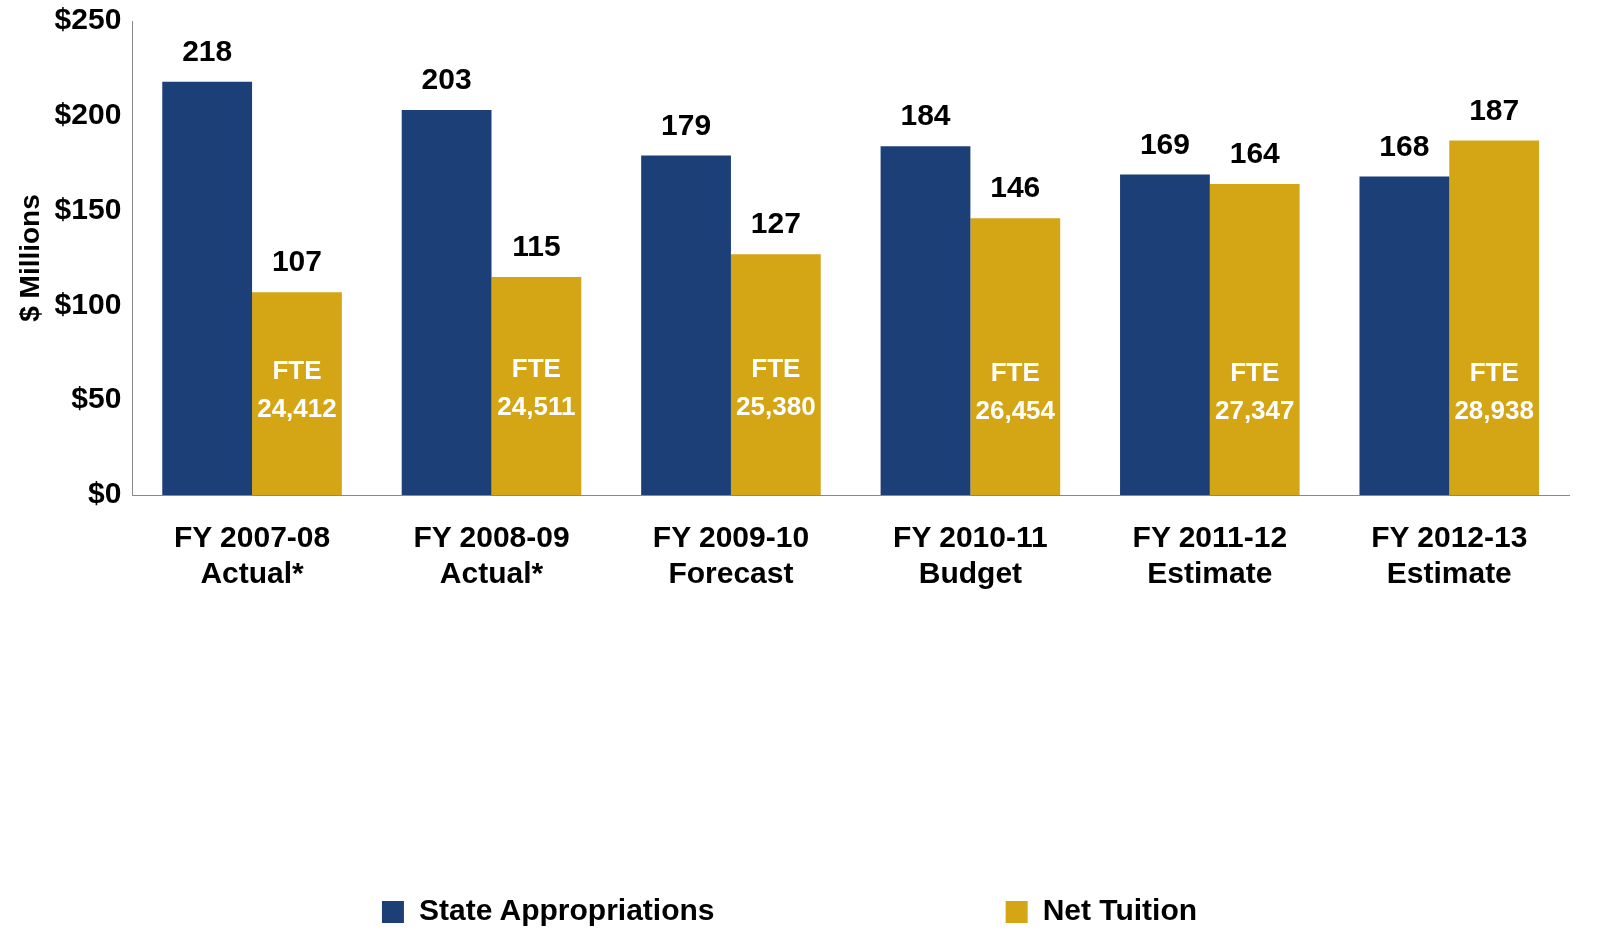 The width and height of the screenshot is (1599, 942). What do you see at coordinates (1449, 555) in the screenshot?
I see `x-tick-label: FY 2012-13 Estimate` at bounding box center [1449, 555].